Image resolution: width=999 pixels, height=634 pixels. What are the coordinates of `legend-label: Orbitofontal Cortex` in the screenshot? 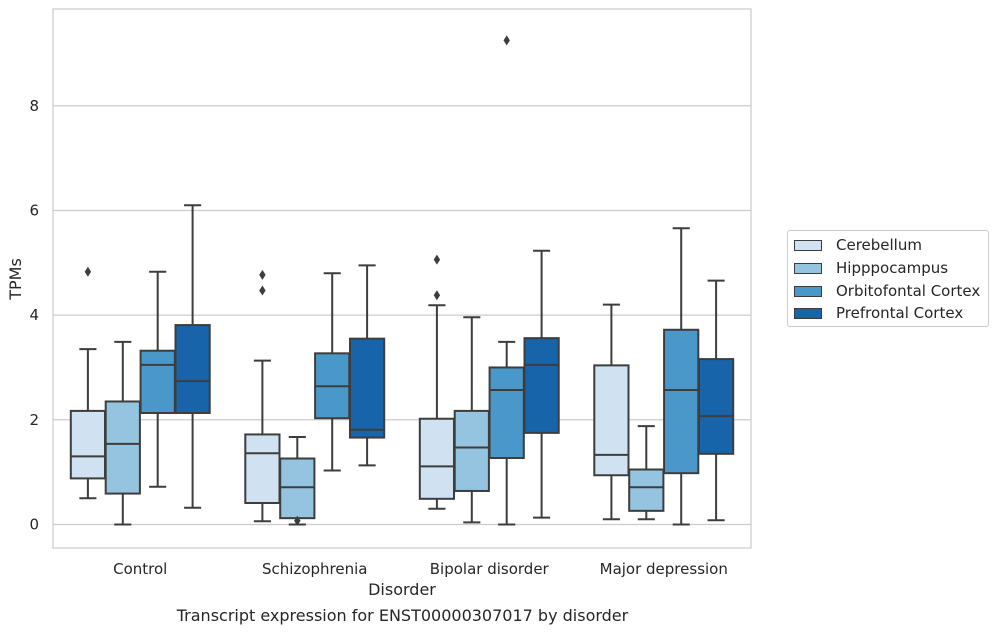 It's located at (908, 291).